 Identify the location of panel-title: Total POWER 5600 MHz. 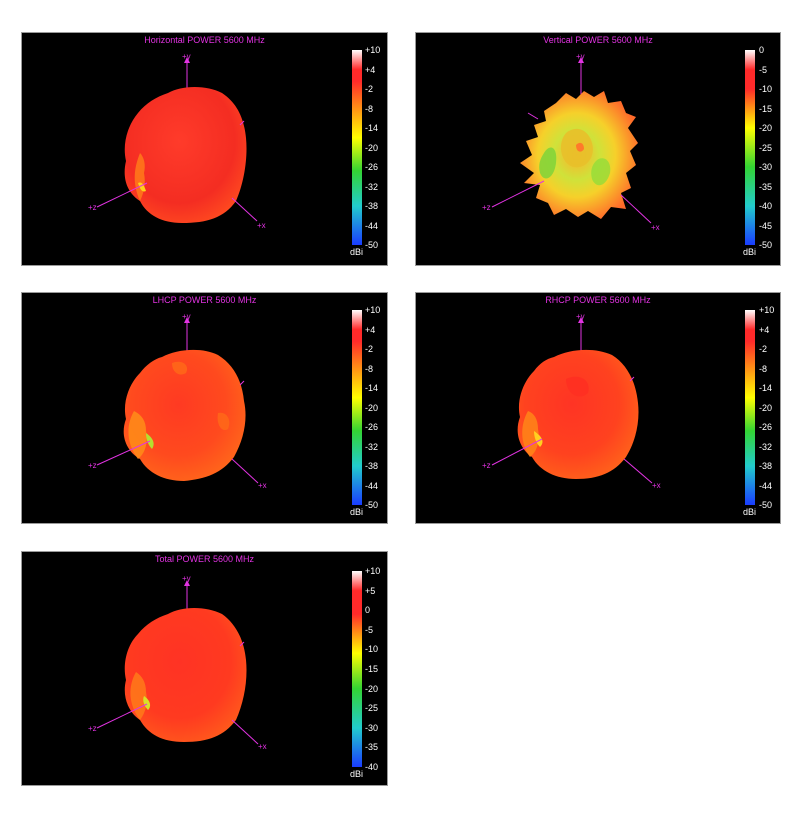
(204, 559).